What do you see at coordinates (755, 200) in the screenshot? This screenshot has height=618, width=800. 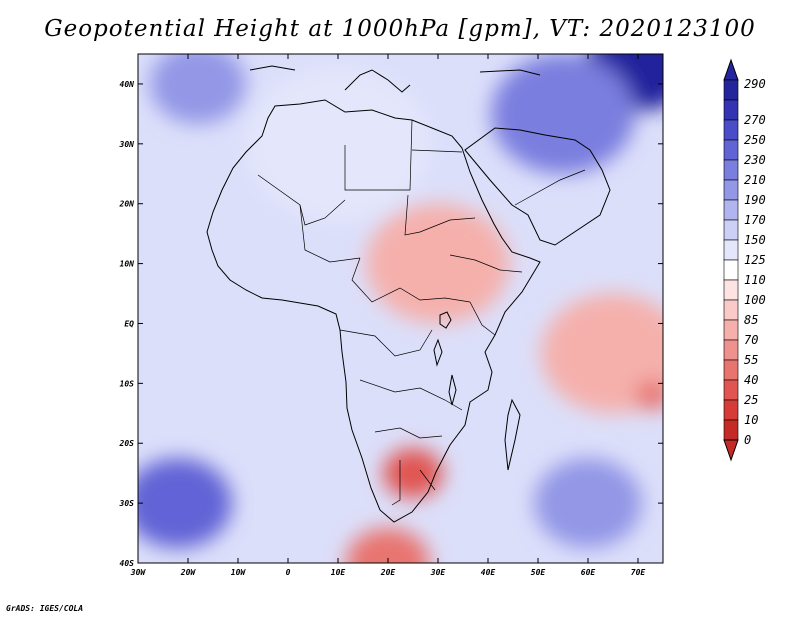 I see `colorbar-label: 190` at bounding box center [755, 200].